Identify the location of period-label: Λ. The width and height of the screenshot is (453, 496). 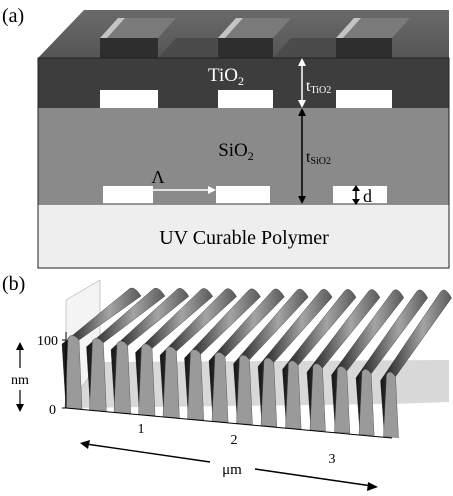
(157, 177).